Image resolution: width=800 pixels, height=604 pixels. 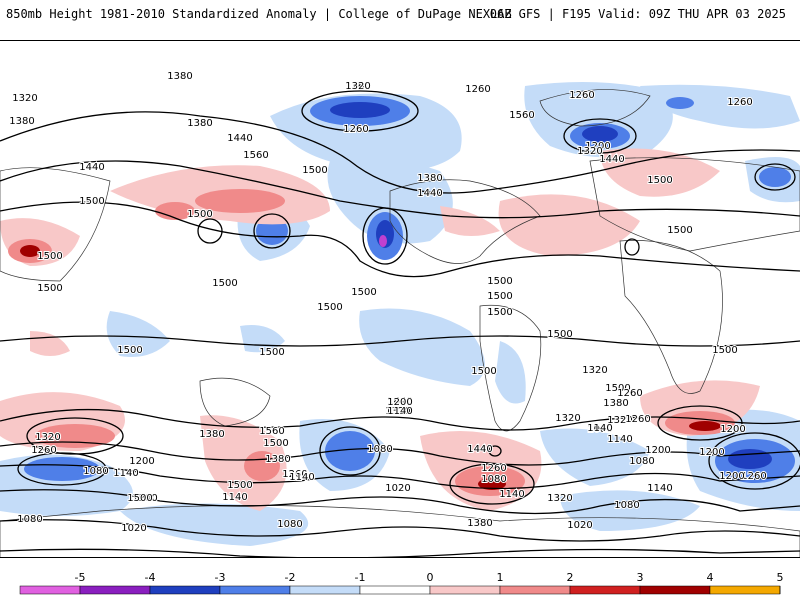 I want to click on colorbar-tick-label: 1, so click(x=500, y=577).